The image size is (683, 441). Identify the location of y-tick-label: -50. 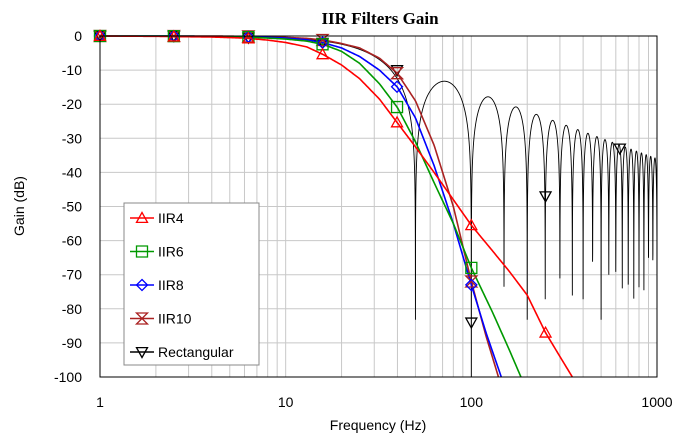
(72, 207).